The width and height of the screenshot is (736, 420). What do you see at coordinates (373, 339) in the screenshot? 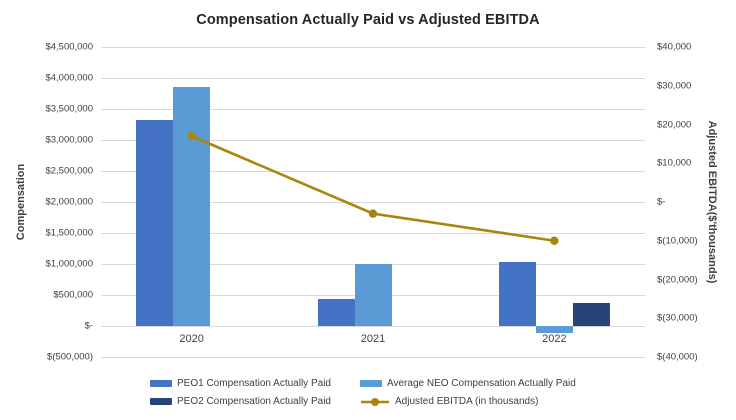
I see `x-axis-label: 2021` at bounding box center [373, 339].